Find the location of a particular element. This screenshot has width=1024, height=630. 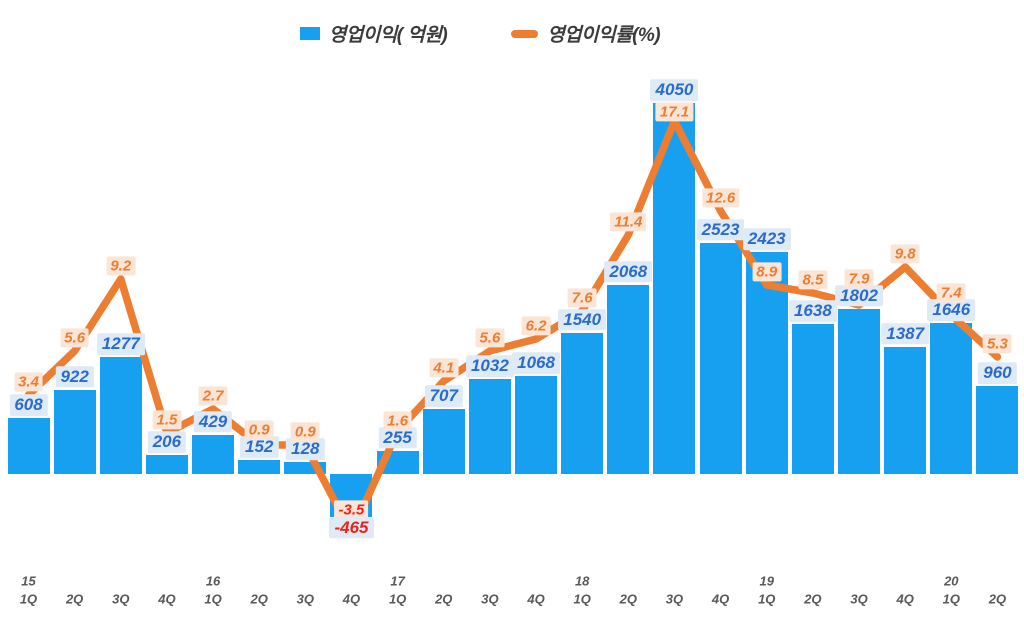

margin-value-label: 7.4 is located at coordinates (951, 293).